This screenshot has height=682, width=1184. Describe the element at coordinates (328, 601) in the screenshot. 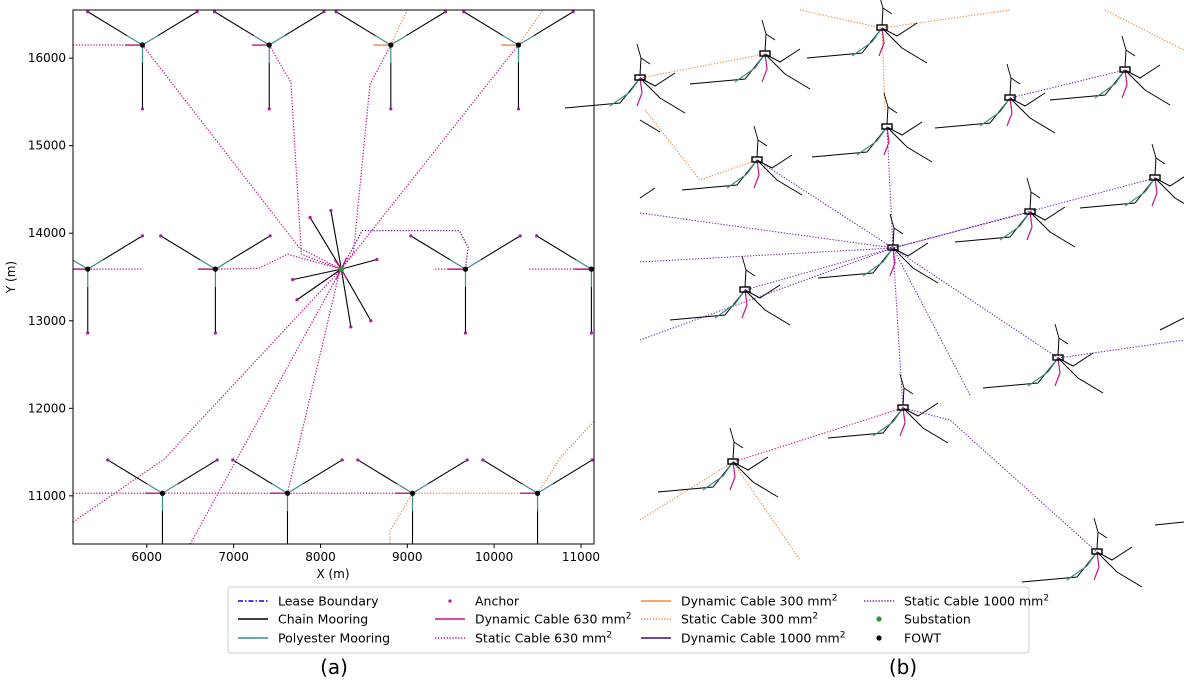

I see `legend-label: Lease Boundary` at that location.